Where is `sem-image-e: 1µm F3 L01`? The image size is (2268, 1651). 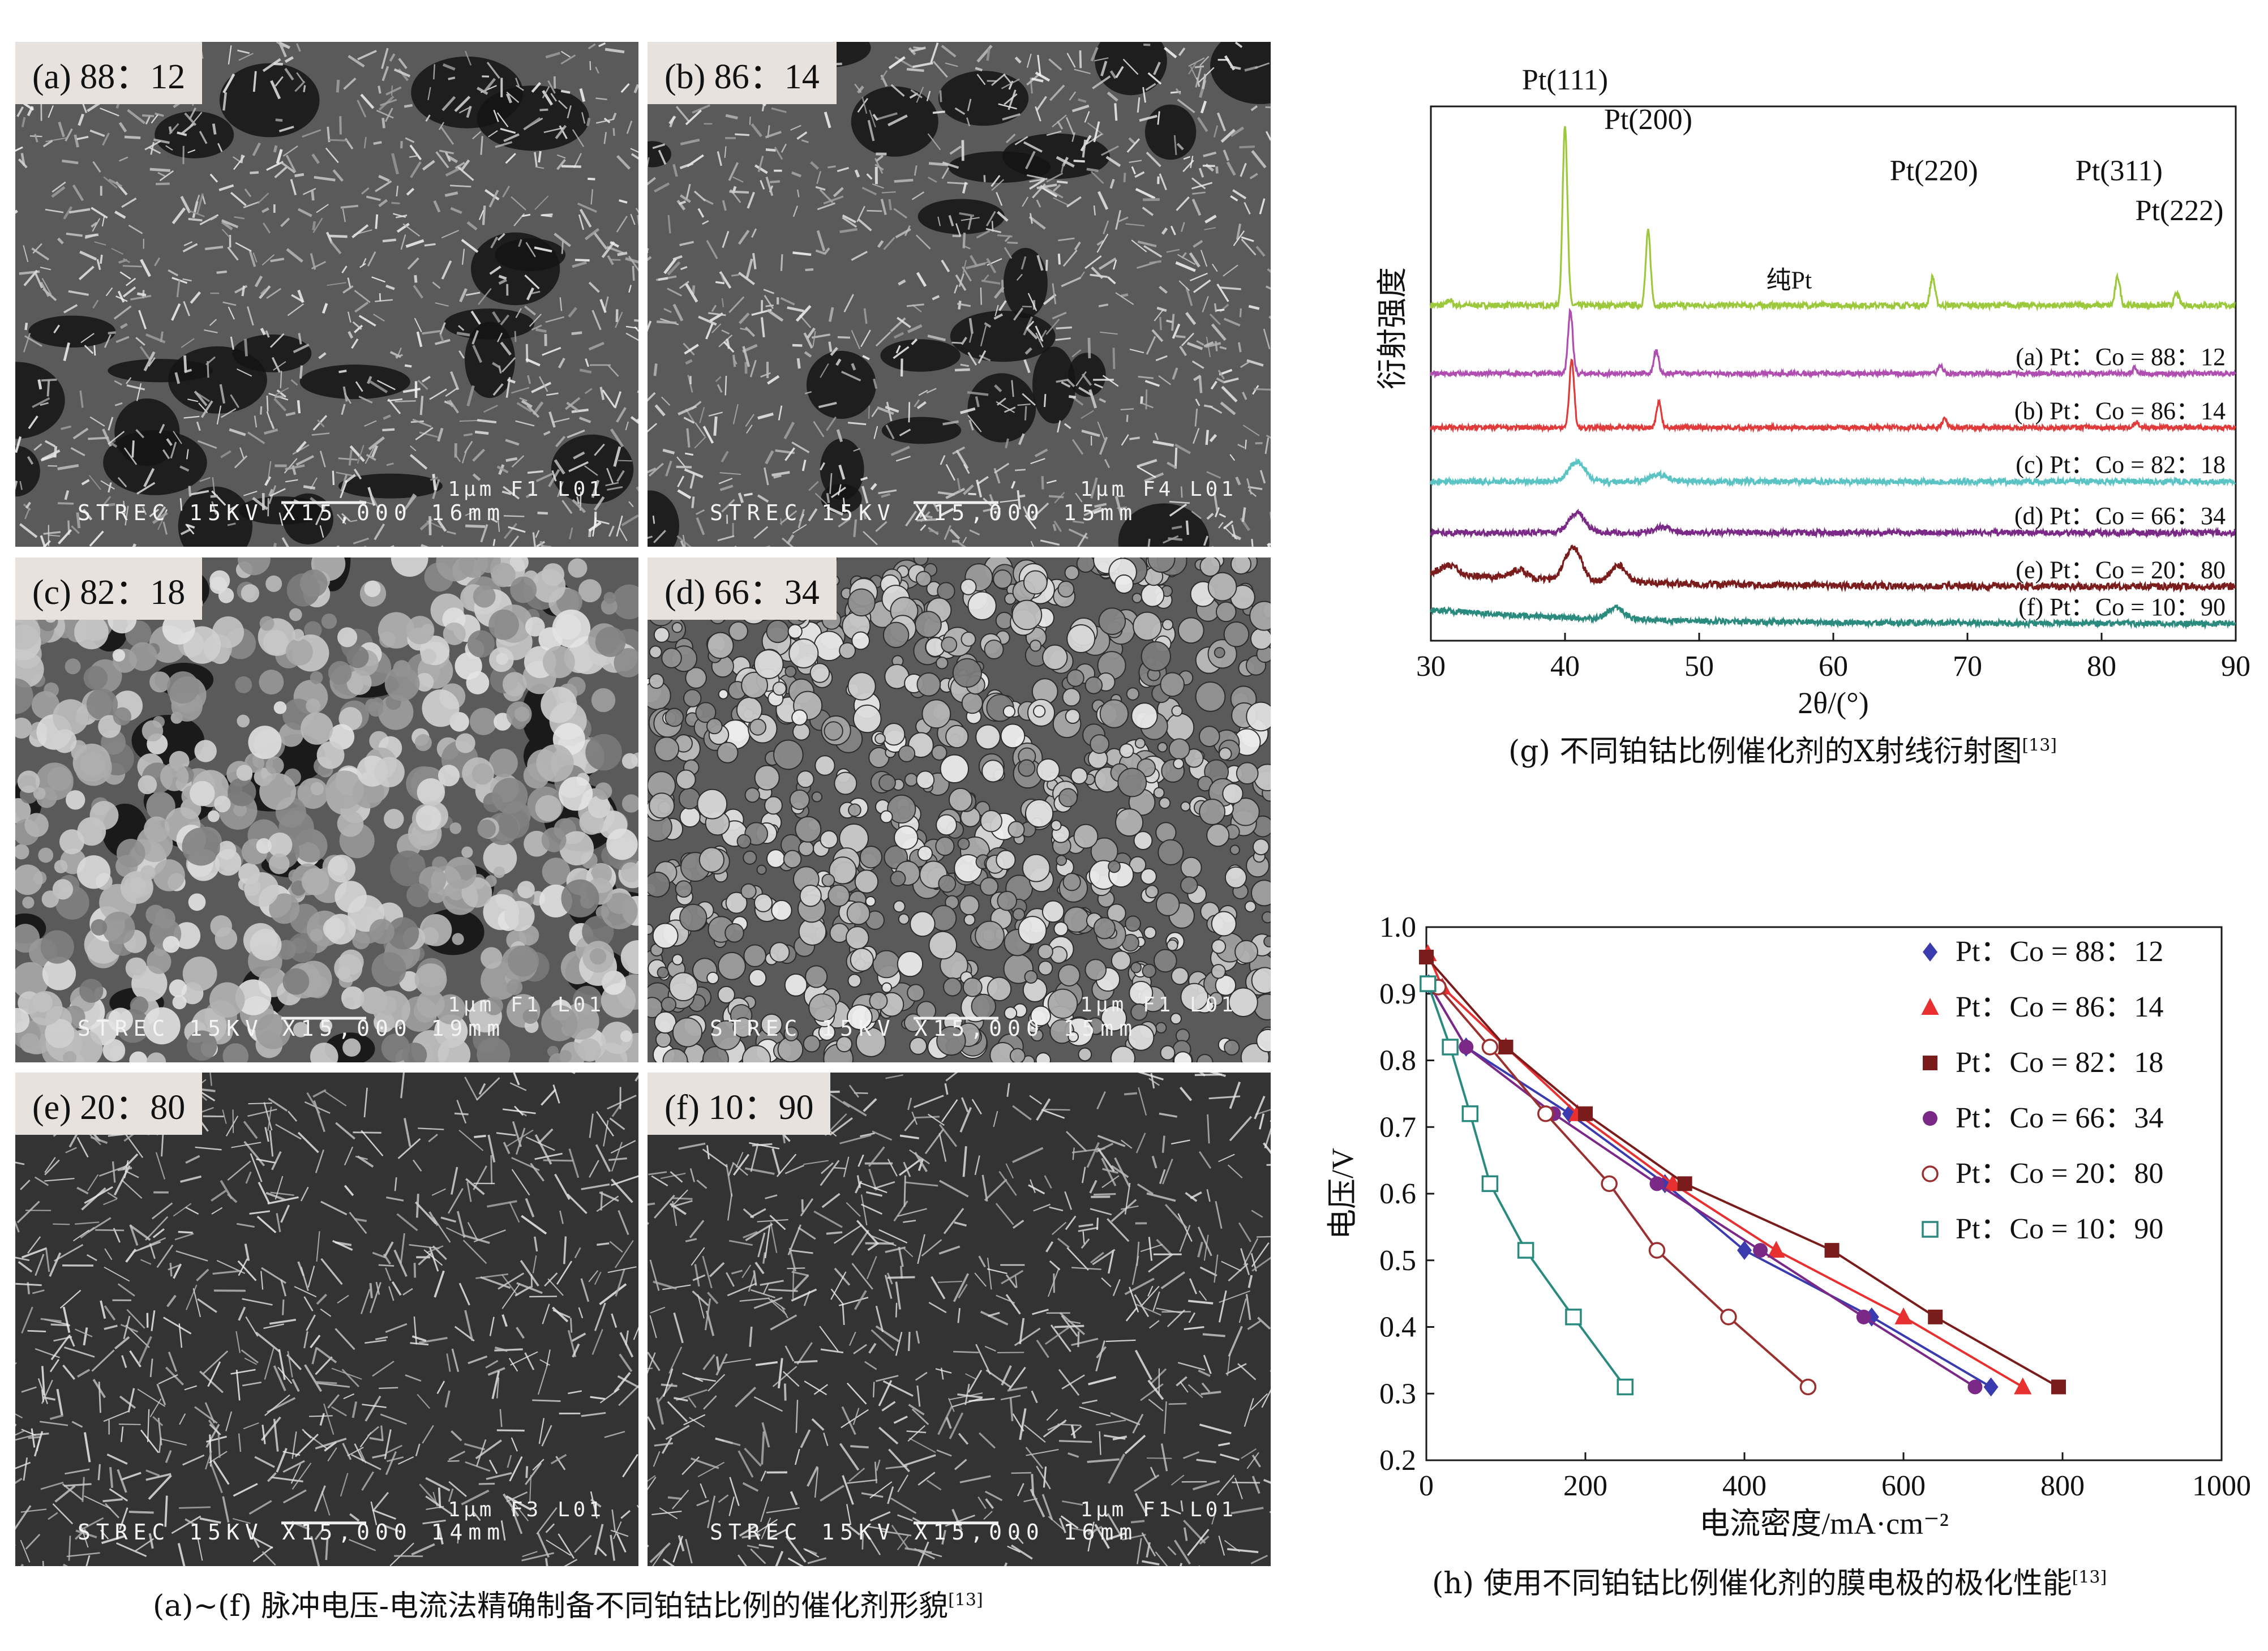
sem-image-e: 1µm F3 L01 is located at coordinates (326, 1319).